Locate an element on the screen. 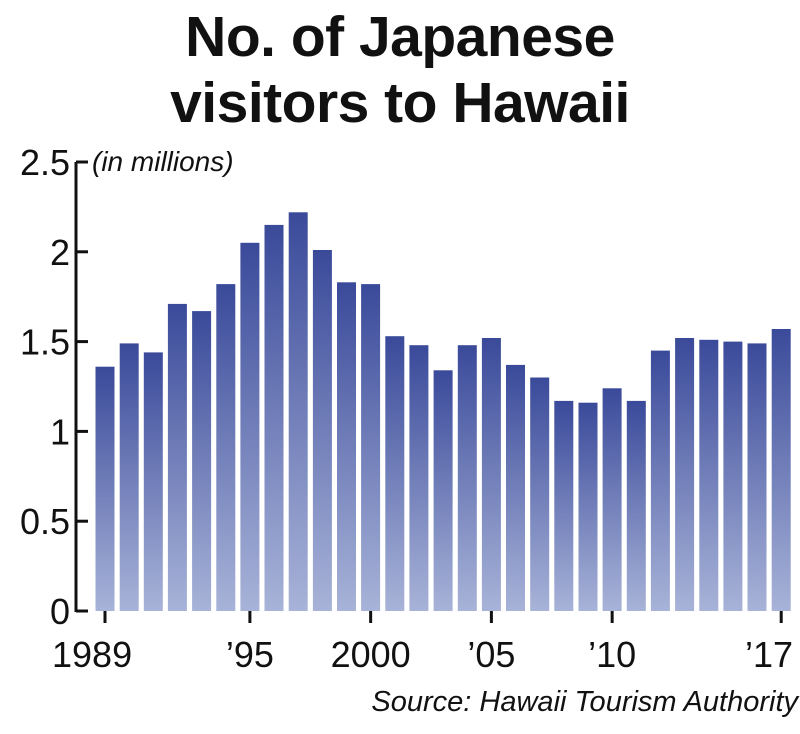 This screenshot has width=800, height=734. bar-2003 is located at coordinates (443, 490).